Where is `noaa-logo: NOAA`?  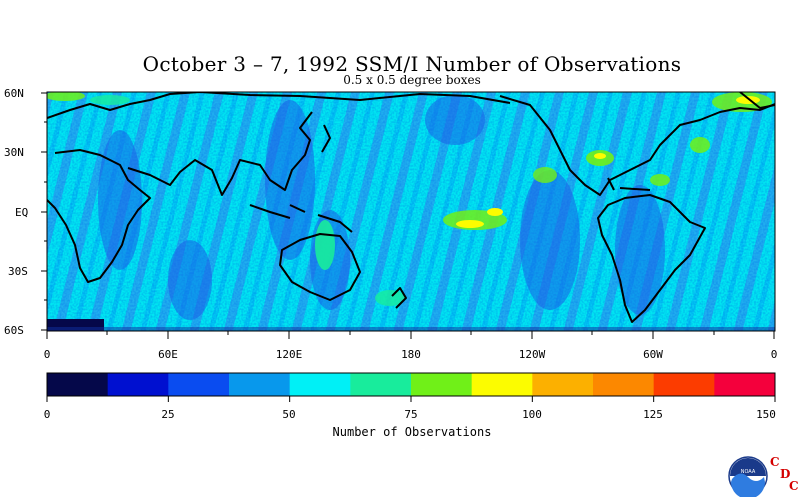 noaa-logo: NOAA is located at coordinates (748, 476).